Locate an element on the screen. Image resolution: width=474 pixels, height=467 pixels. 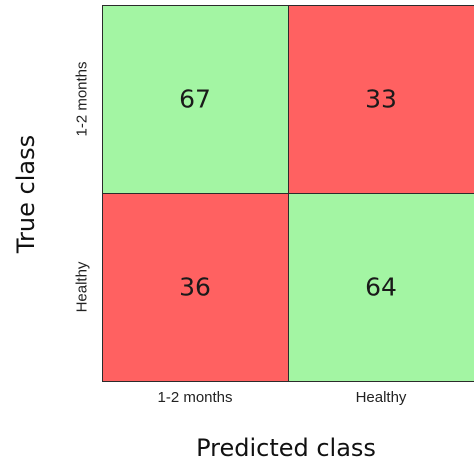
cell-value-r1-c1: 64 is located at coordinates (381, 287).